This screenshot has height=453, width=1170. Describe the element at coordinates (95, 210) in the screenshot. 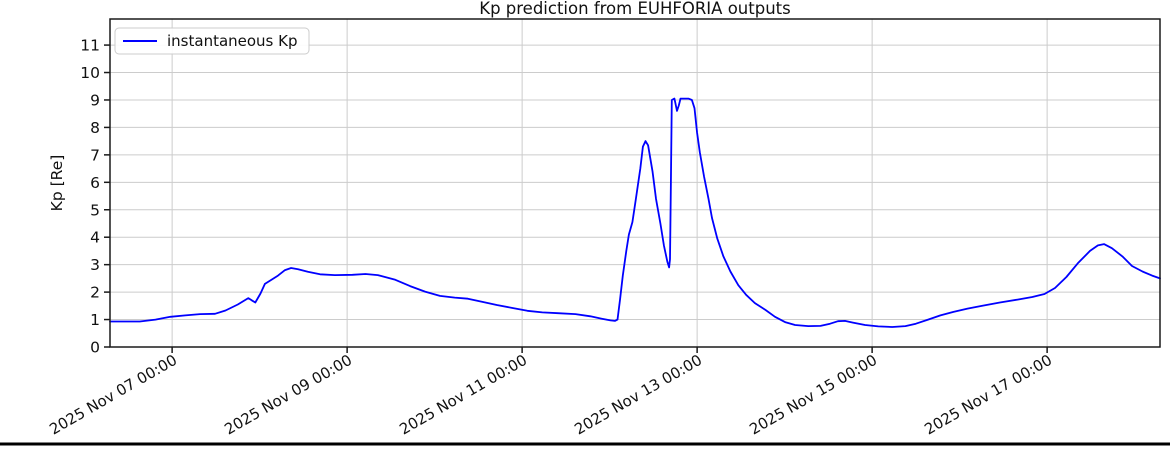

I see `y-tick-label: 5` at that location.